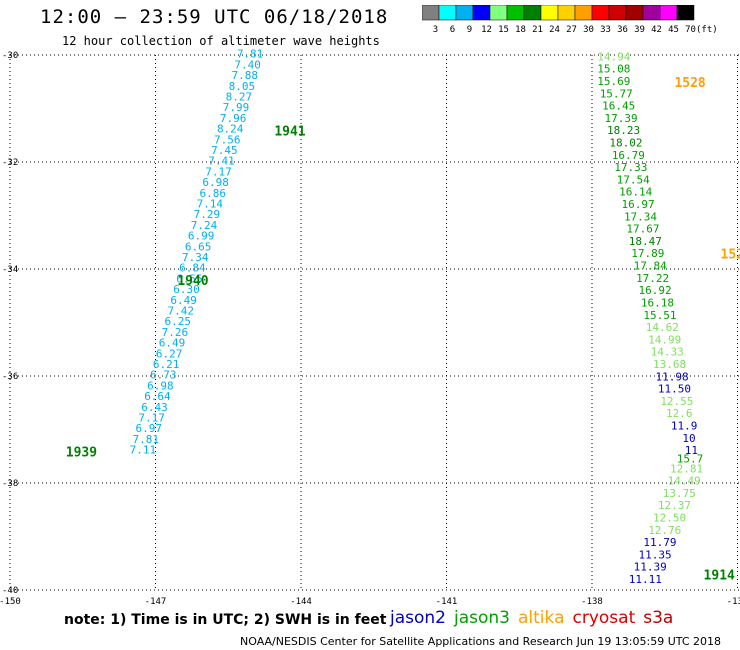 The height and width of the screenshot is (650, 740). What do you see at coordinates (605, 30) in the screenshot?
I see `colorbar-label: 33` at bounding box center [605, 30].